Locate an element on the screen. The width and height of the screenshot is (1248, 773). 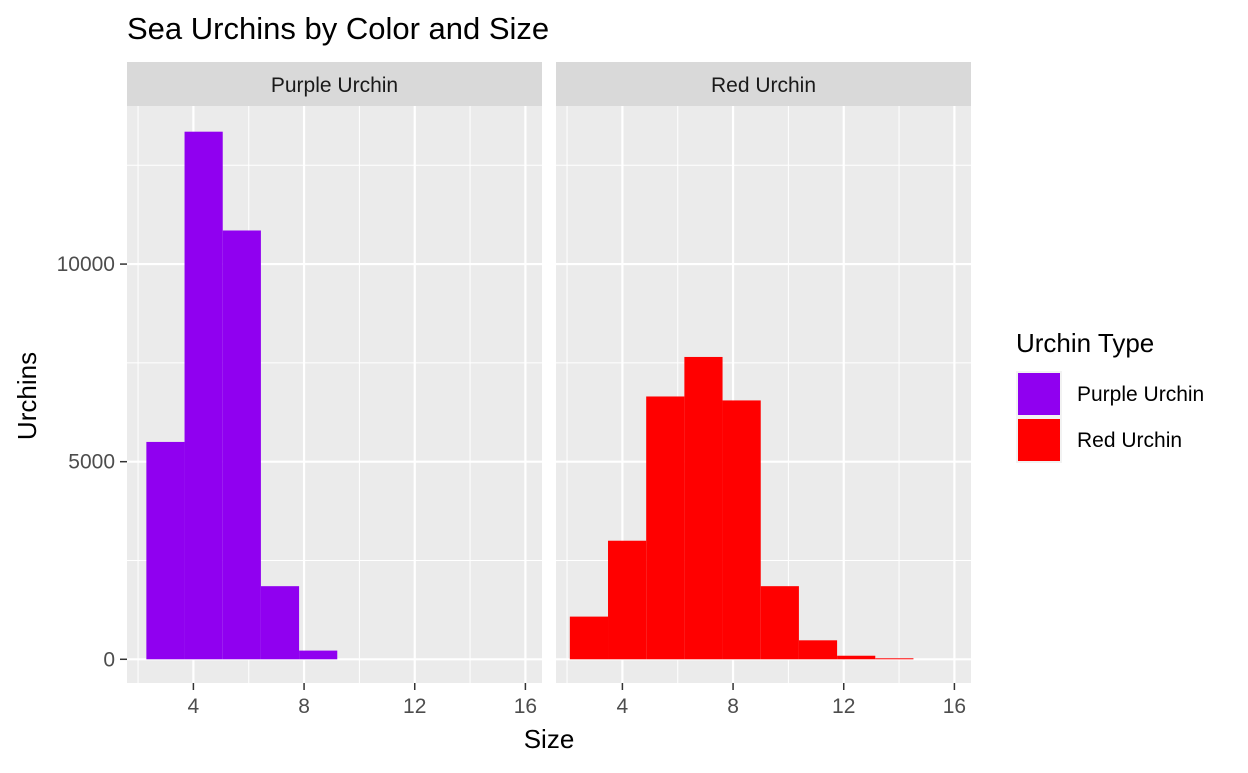
y-axis-label: Urchins is located at coordinates (27, 396).